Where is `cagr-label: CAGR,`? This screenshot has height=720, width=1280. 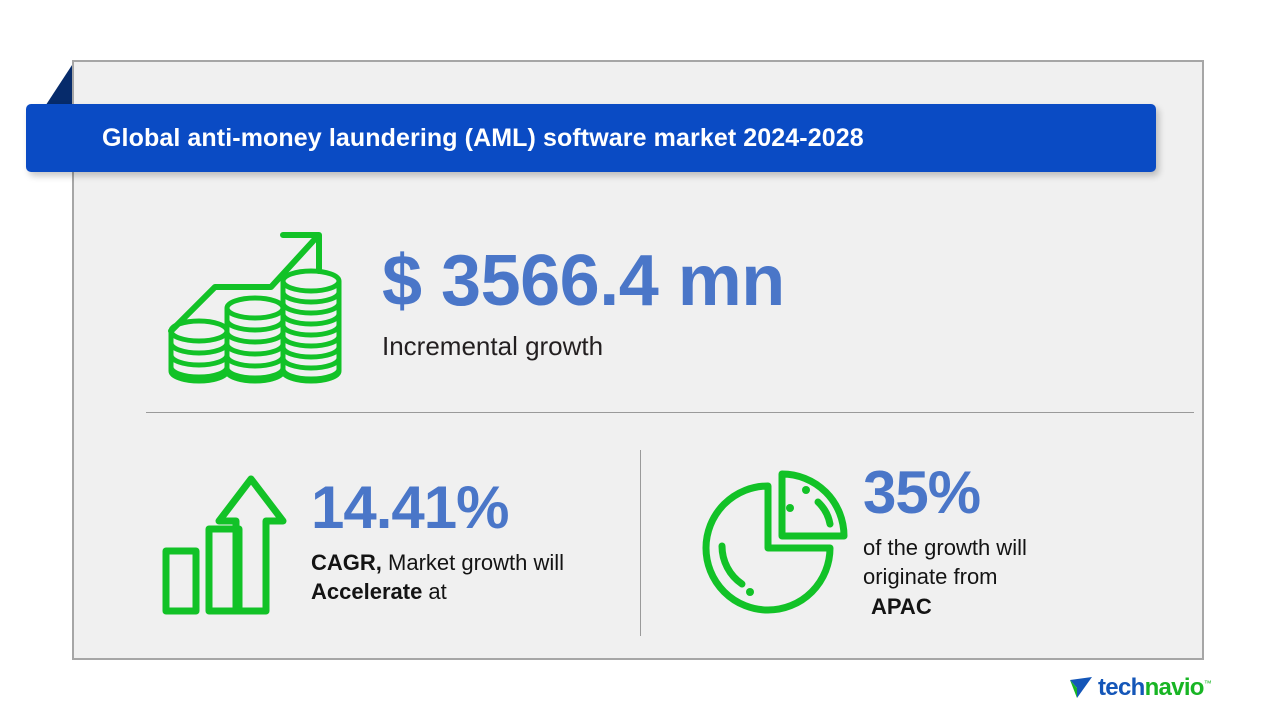
cagr-label: CAGR, is located at coordinates (346, 562).